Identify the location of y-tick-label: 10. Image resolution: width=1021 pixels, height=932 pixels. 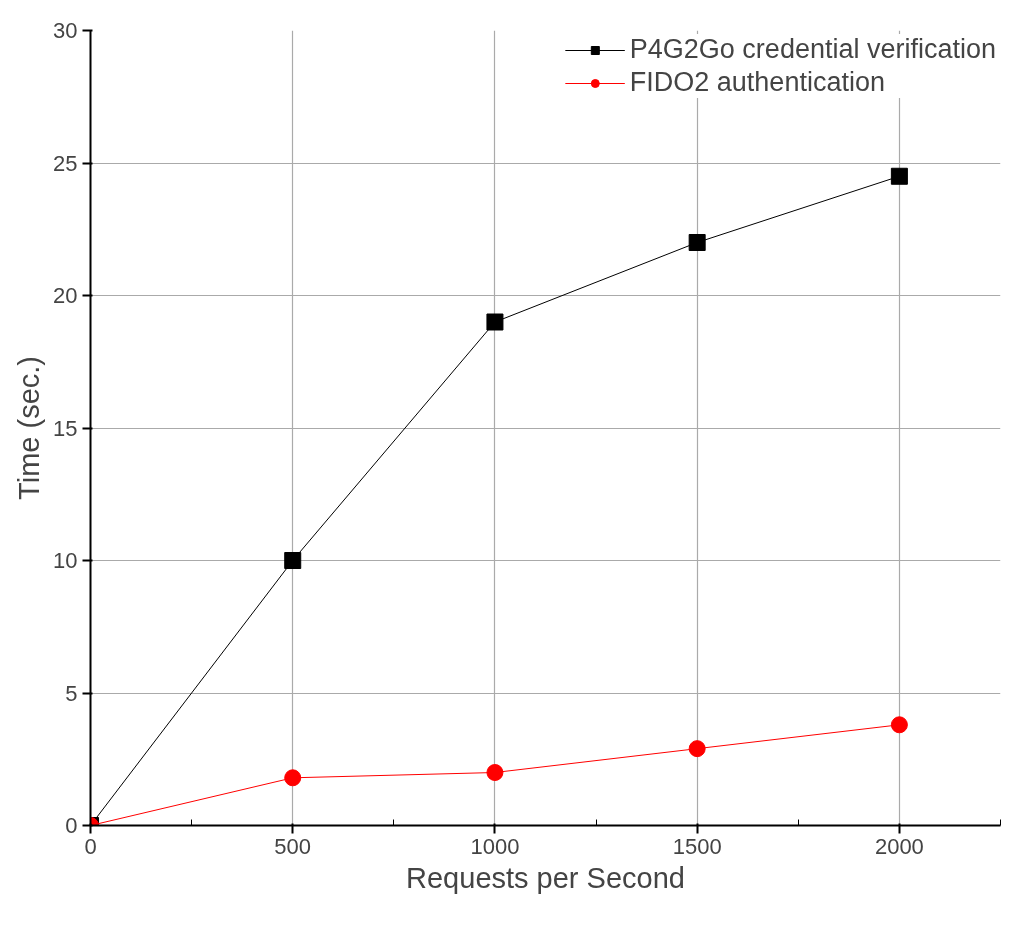
(65, 560).